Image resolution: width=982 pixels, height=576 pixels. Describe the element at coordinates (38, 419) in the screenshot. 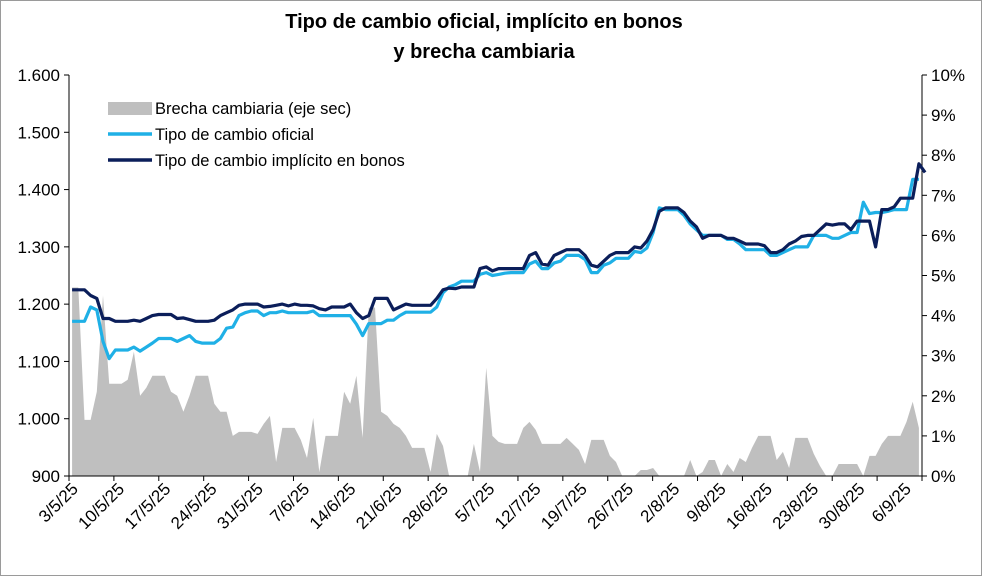

I see `left-tick-label: 1.000` at that location.